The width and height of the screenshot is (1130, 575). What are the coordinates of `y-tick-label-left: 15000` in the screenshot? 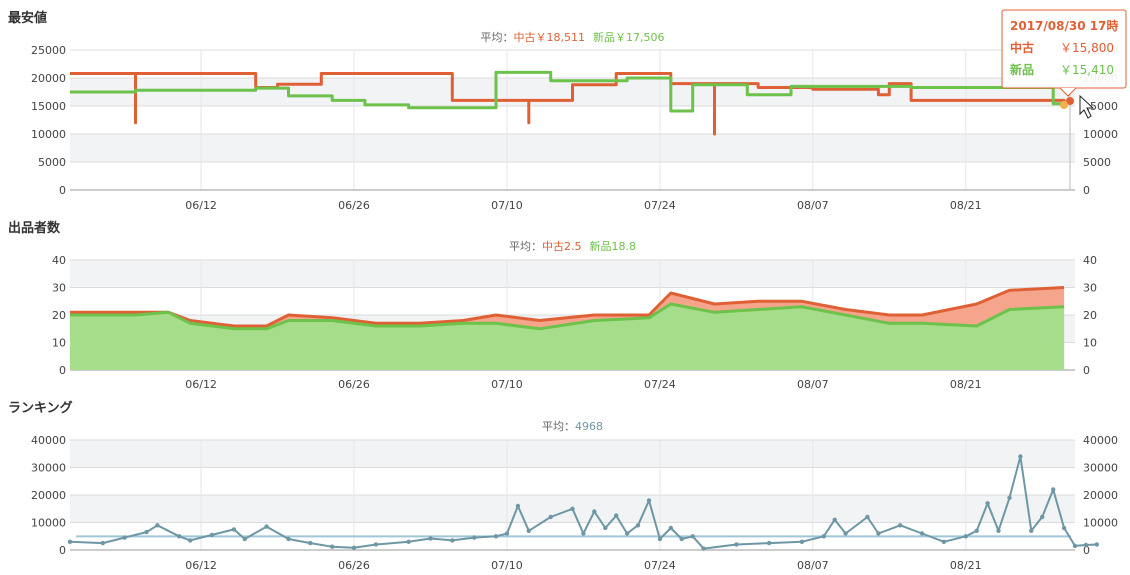 It's located at (48, 106).